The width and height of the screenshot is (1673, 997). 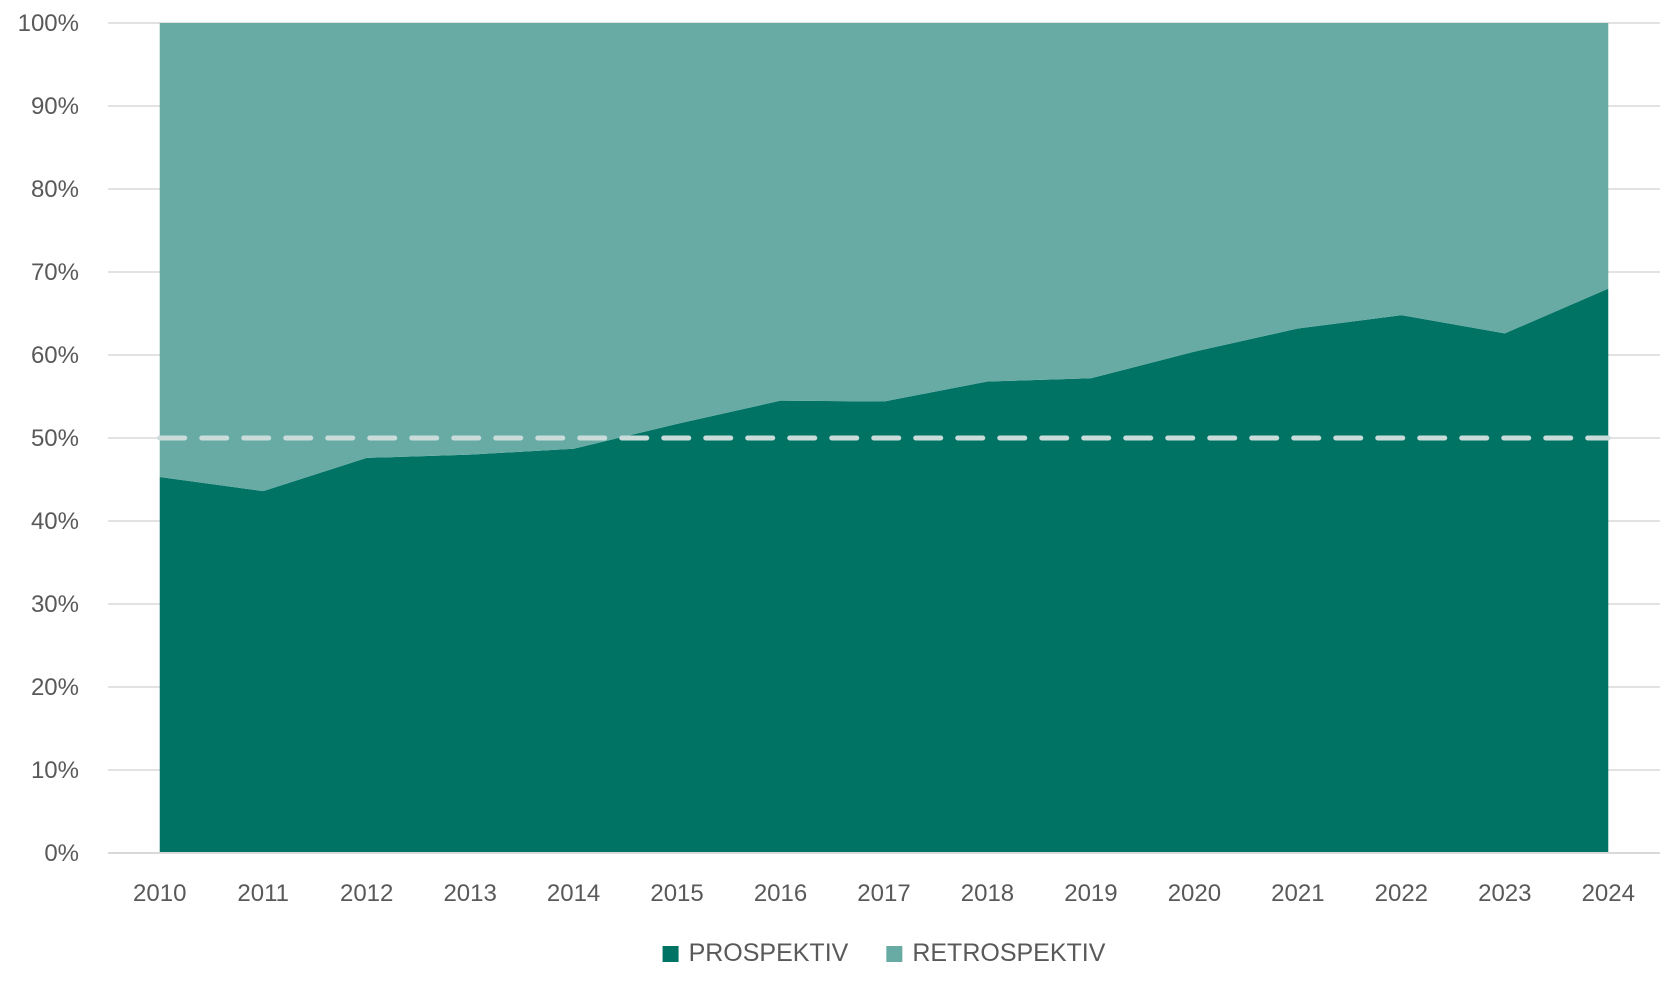 I want to click on y-tick-labels: 0% 10% 20% 30% 40% 50% 60% 70% 80% 90% 100%, so click(x=48, y=438).